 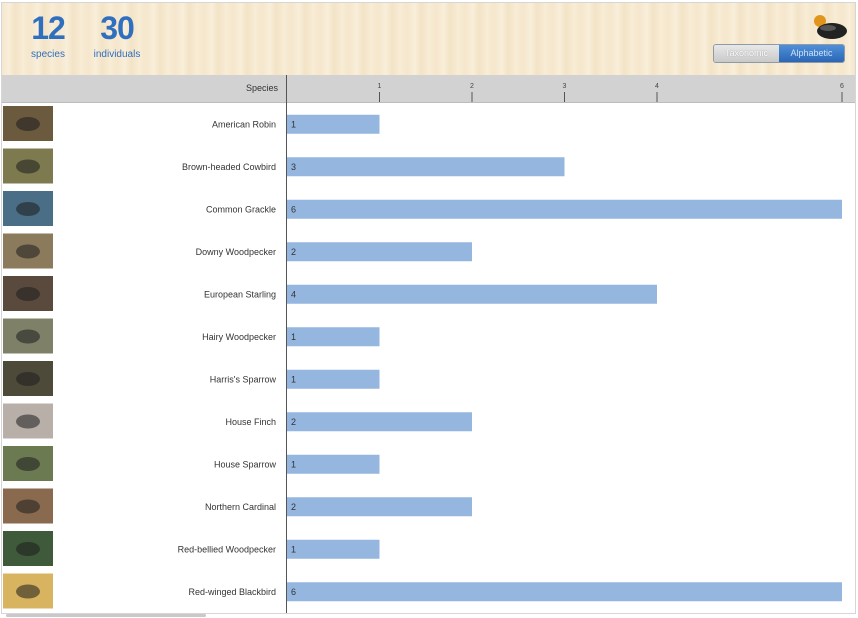 I want to click on species-name: Brown-headed Cowbird, so click(x=229, y=167).